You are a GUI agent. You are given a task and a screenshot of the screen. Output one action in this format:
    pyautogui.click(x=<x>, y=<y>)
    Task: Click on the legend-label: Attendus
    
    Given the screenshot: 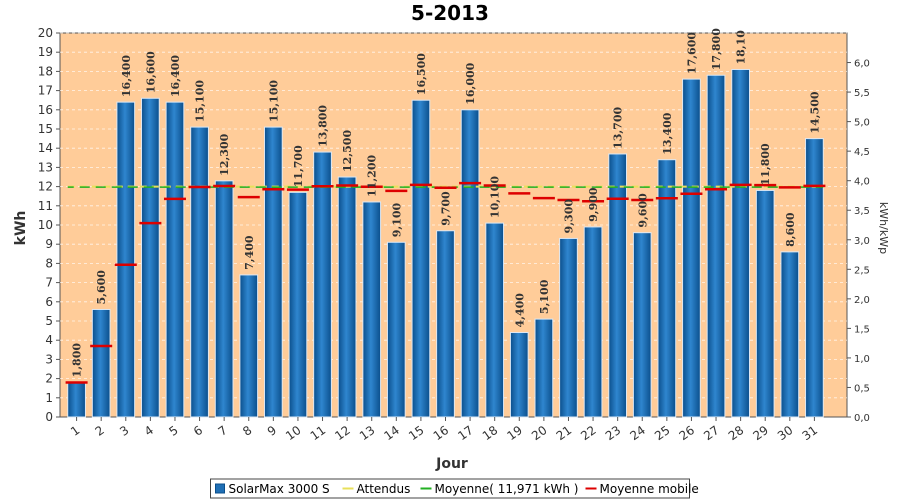 What is the action you would take?
    pyautogui.click(x=384, y=489)
    